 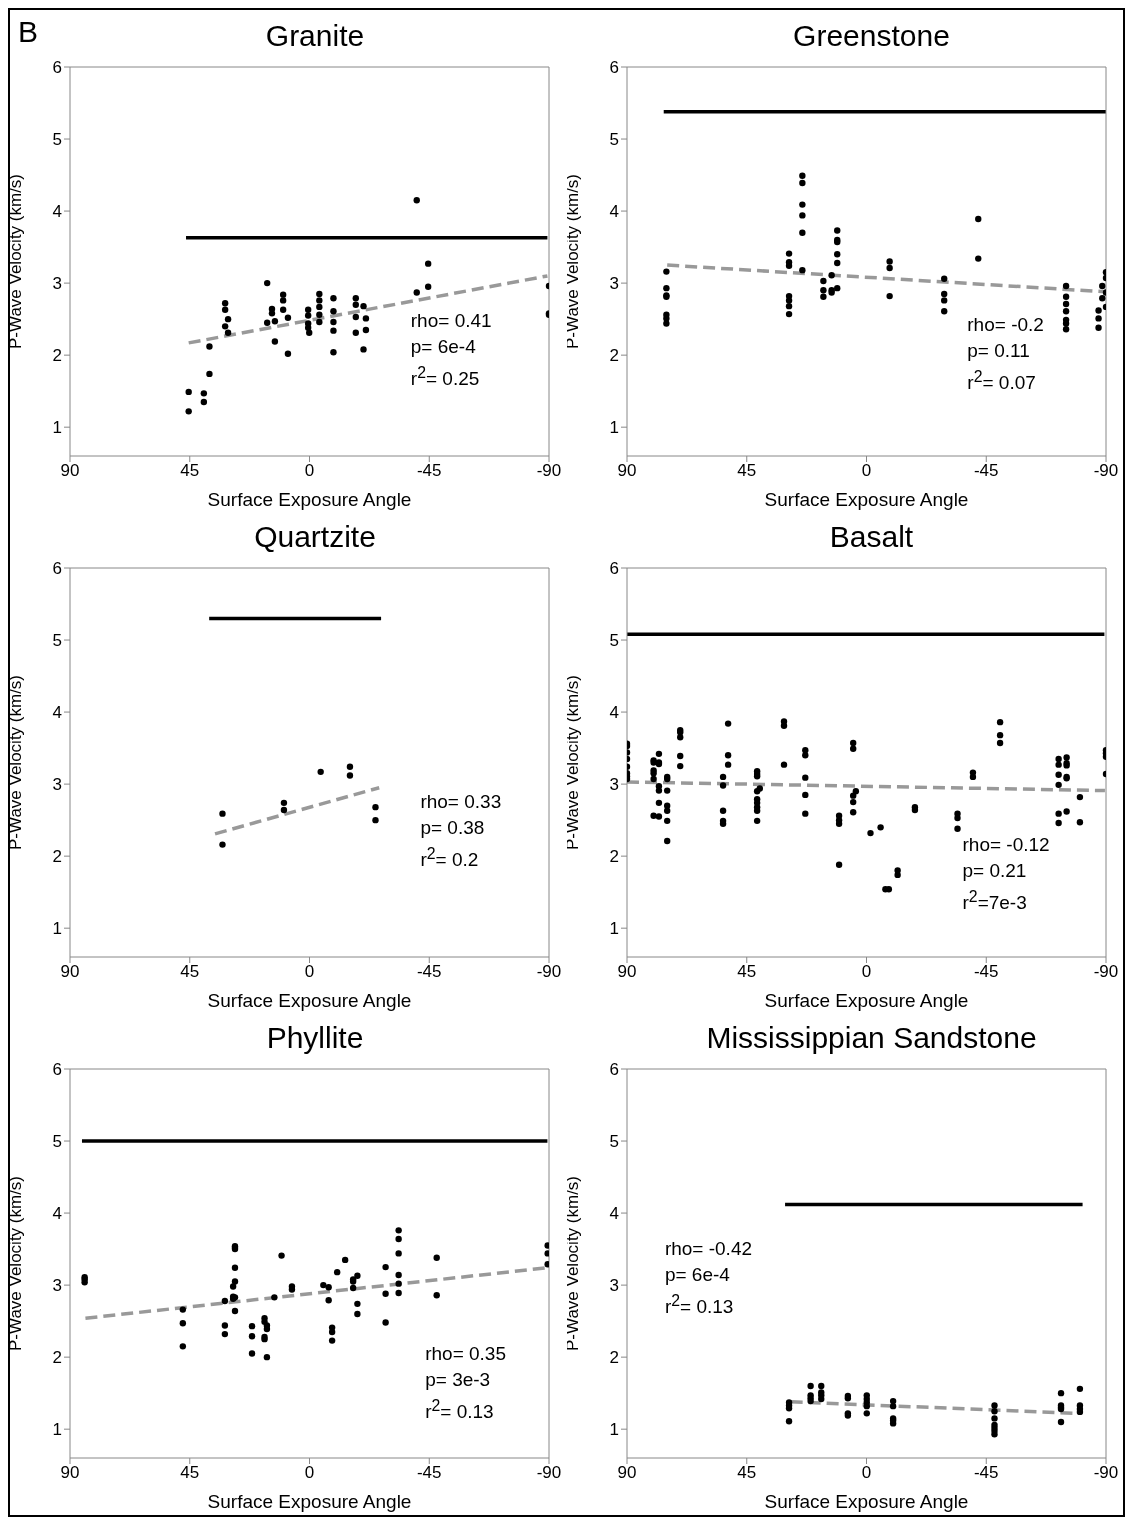 What do you see at coordinates (995, 901) in the screenshot?
I see `annotation: r$^{2}$=7e-3` at bounding box center [995, 901].